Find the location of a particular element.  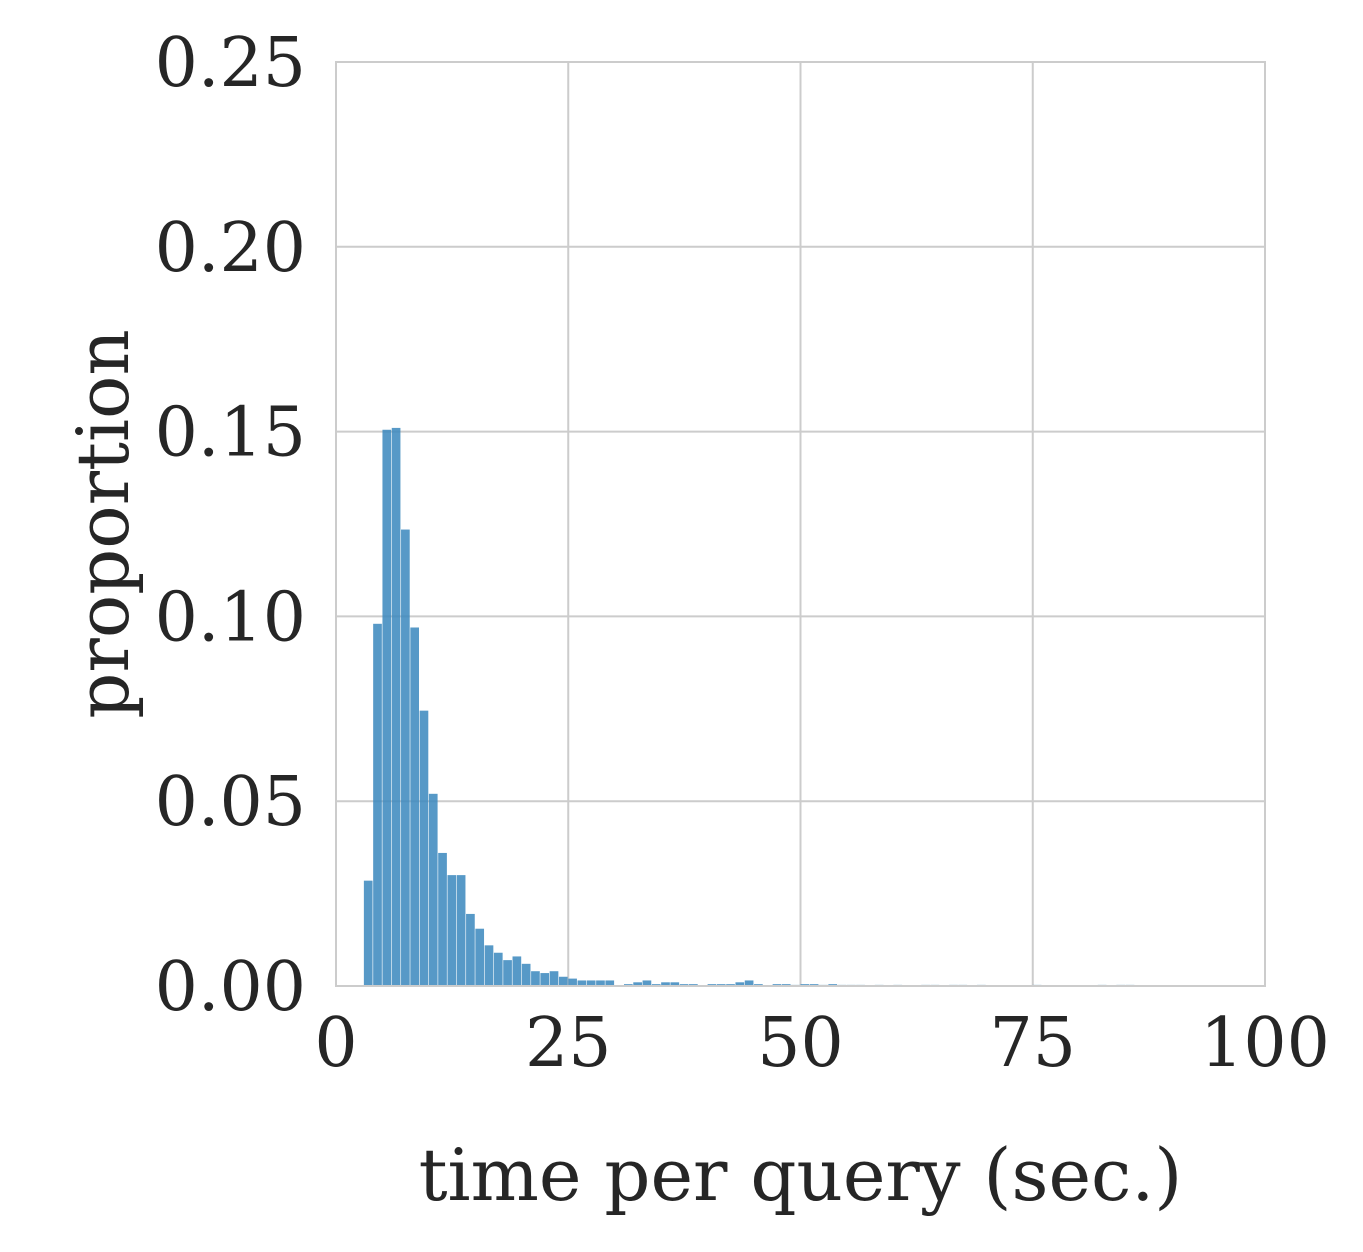

x-tick-labels: 0 25 50 75 100 is located at coordinates (822, 1043).